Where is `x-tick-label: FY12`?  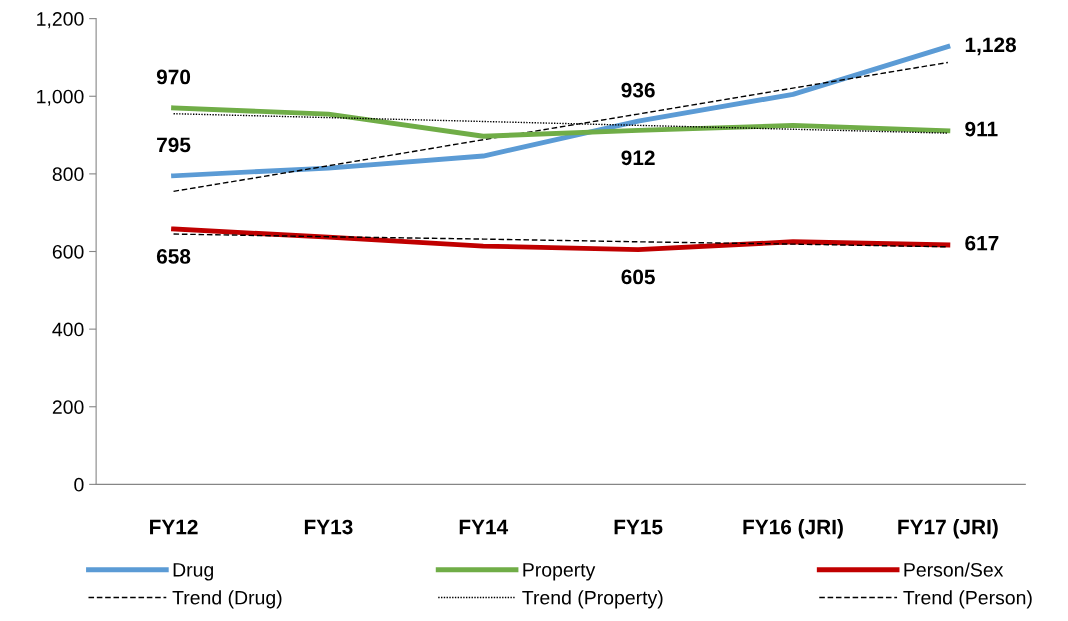
x-tick-label: FY12 is located at coordinates (174, 527).